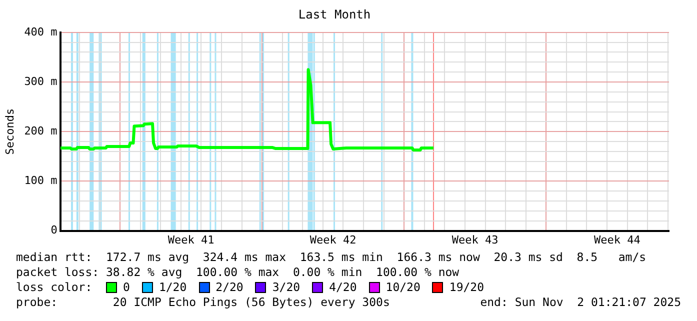 The width and height of the screenshot is (697, 321). Describe the element at coordinates (41, 31) in the screenshot. I see `y-tick-label: 400 m` at that location.